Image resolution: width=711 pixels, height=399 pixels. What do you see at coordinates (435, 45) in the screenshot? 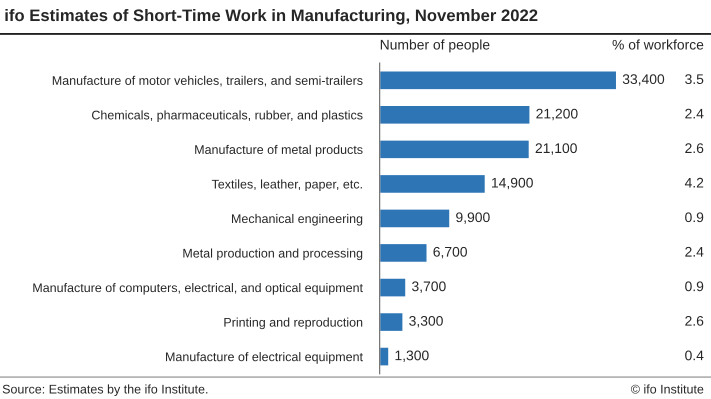
I see `text: Number of people` at bounding box center [435, 45].